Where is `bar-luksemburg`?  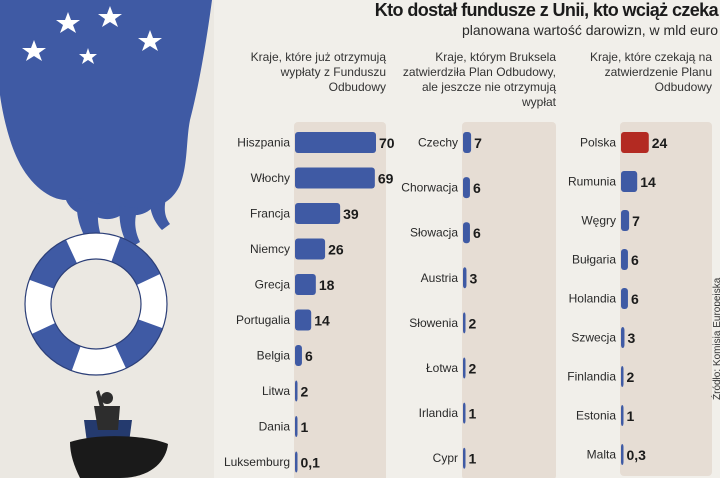 bar-luksemburg is located at coordinates (296, 462).